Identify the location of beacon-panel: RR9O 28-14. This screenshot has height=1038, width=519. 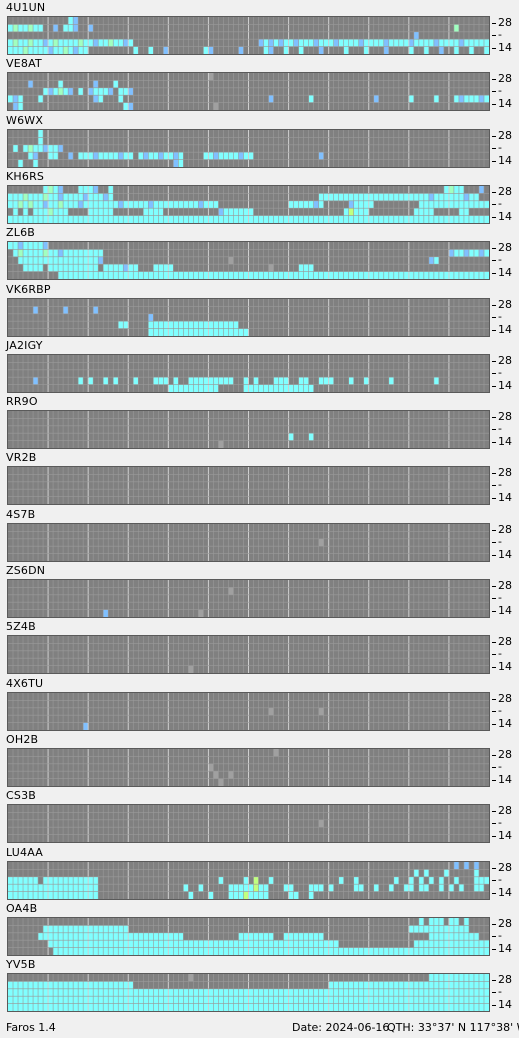
(259, 423).